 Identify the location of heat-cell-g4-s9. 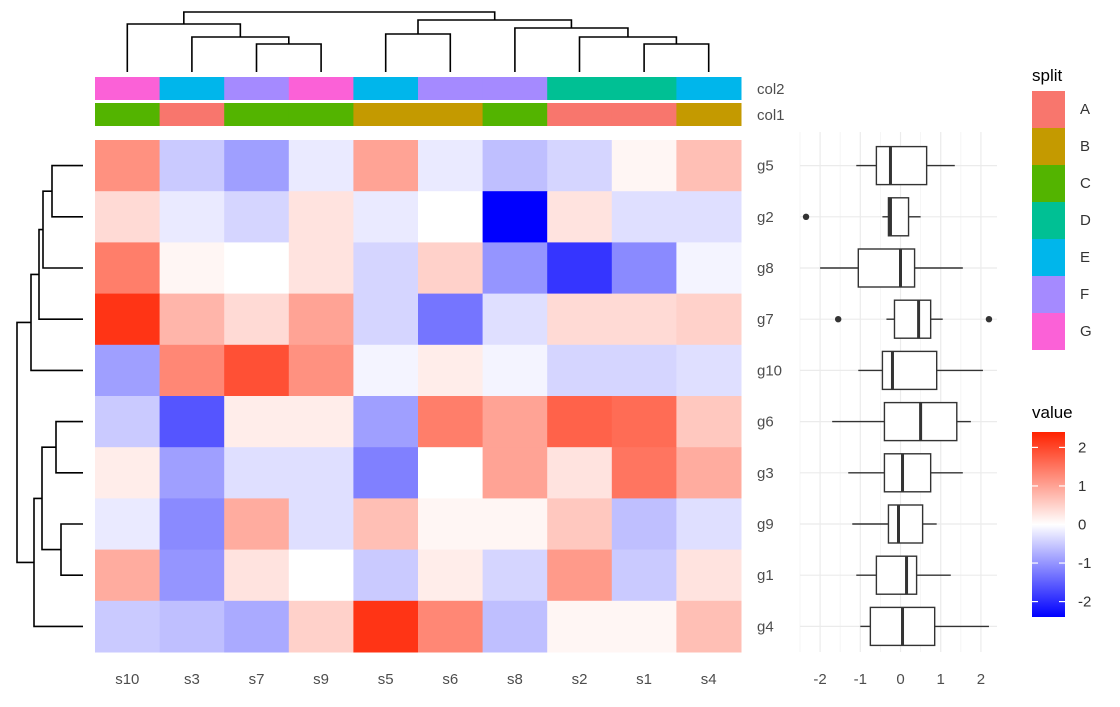
(321, 626).